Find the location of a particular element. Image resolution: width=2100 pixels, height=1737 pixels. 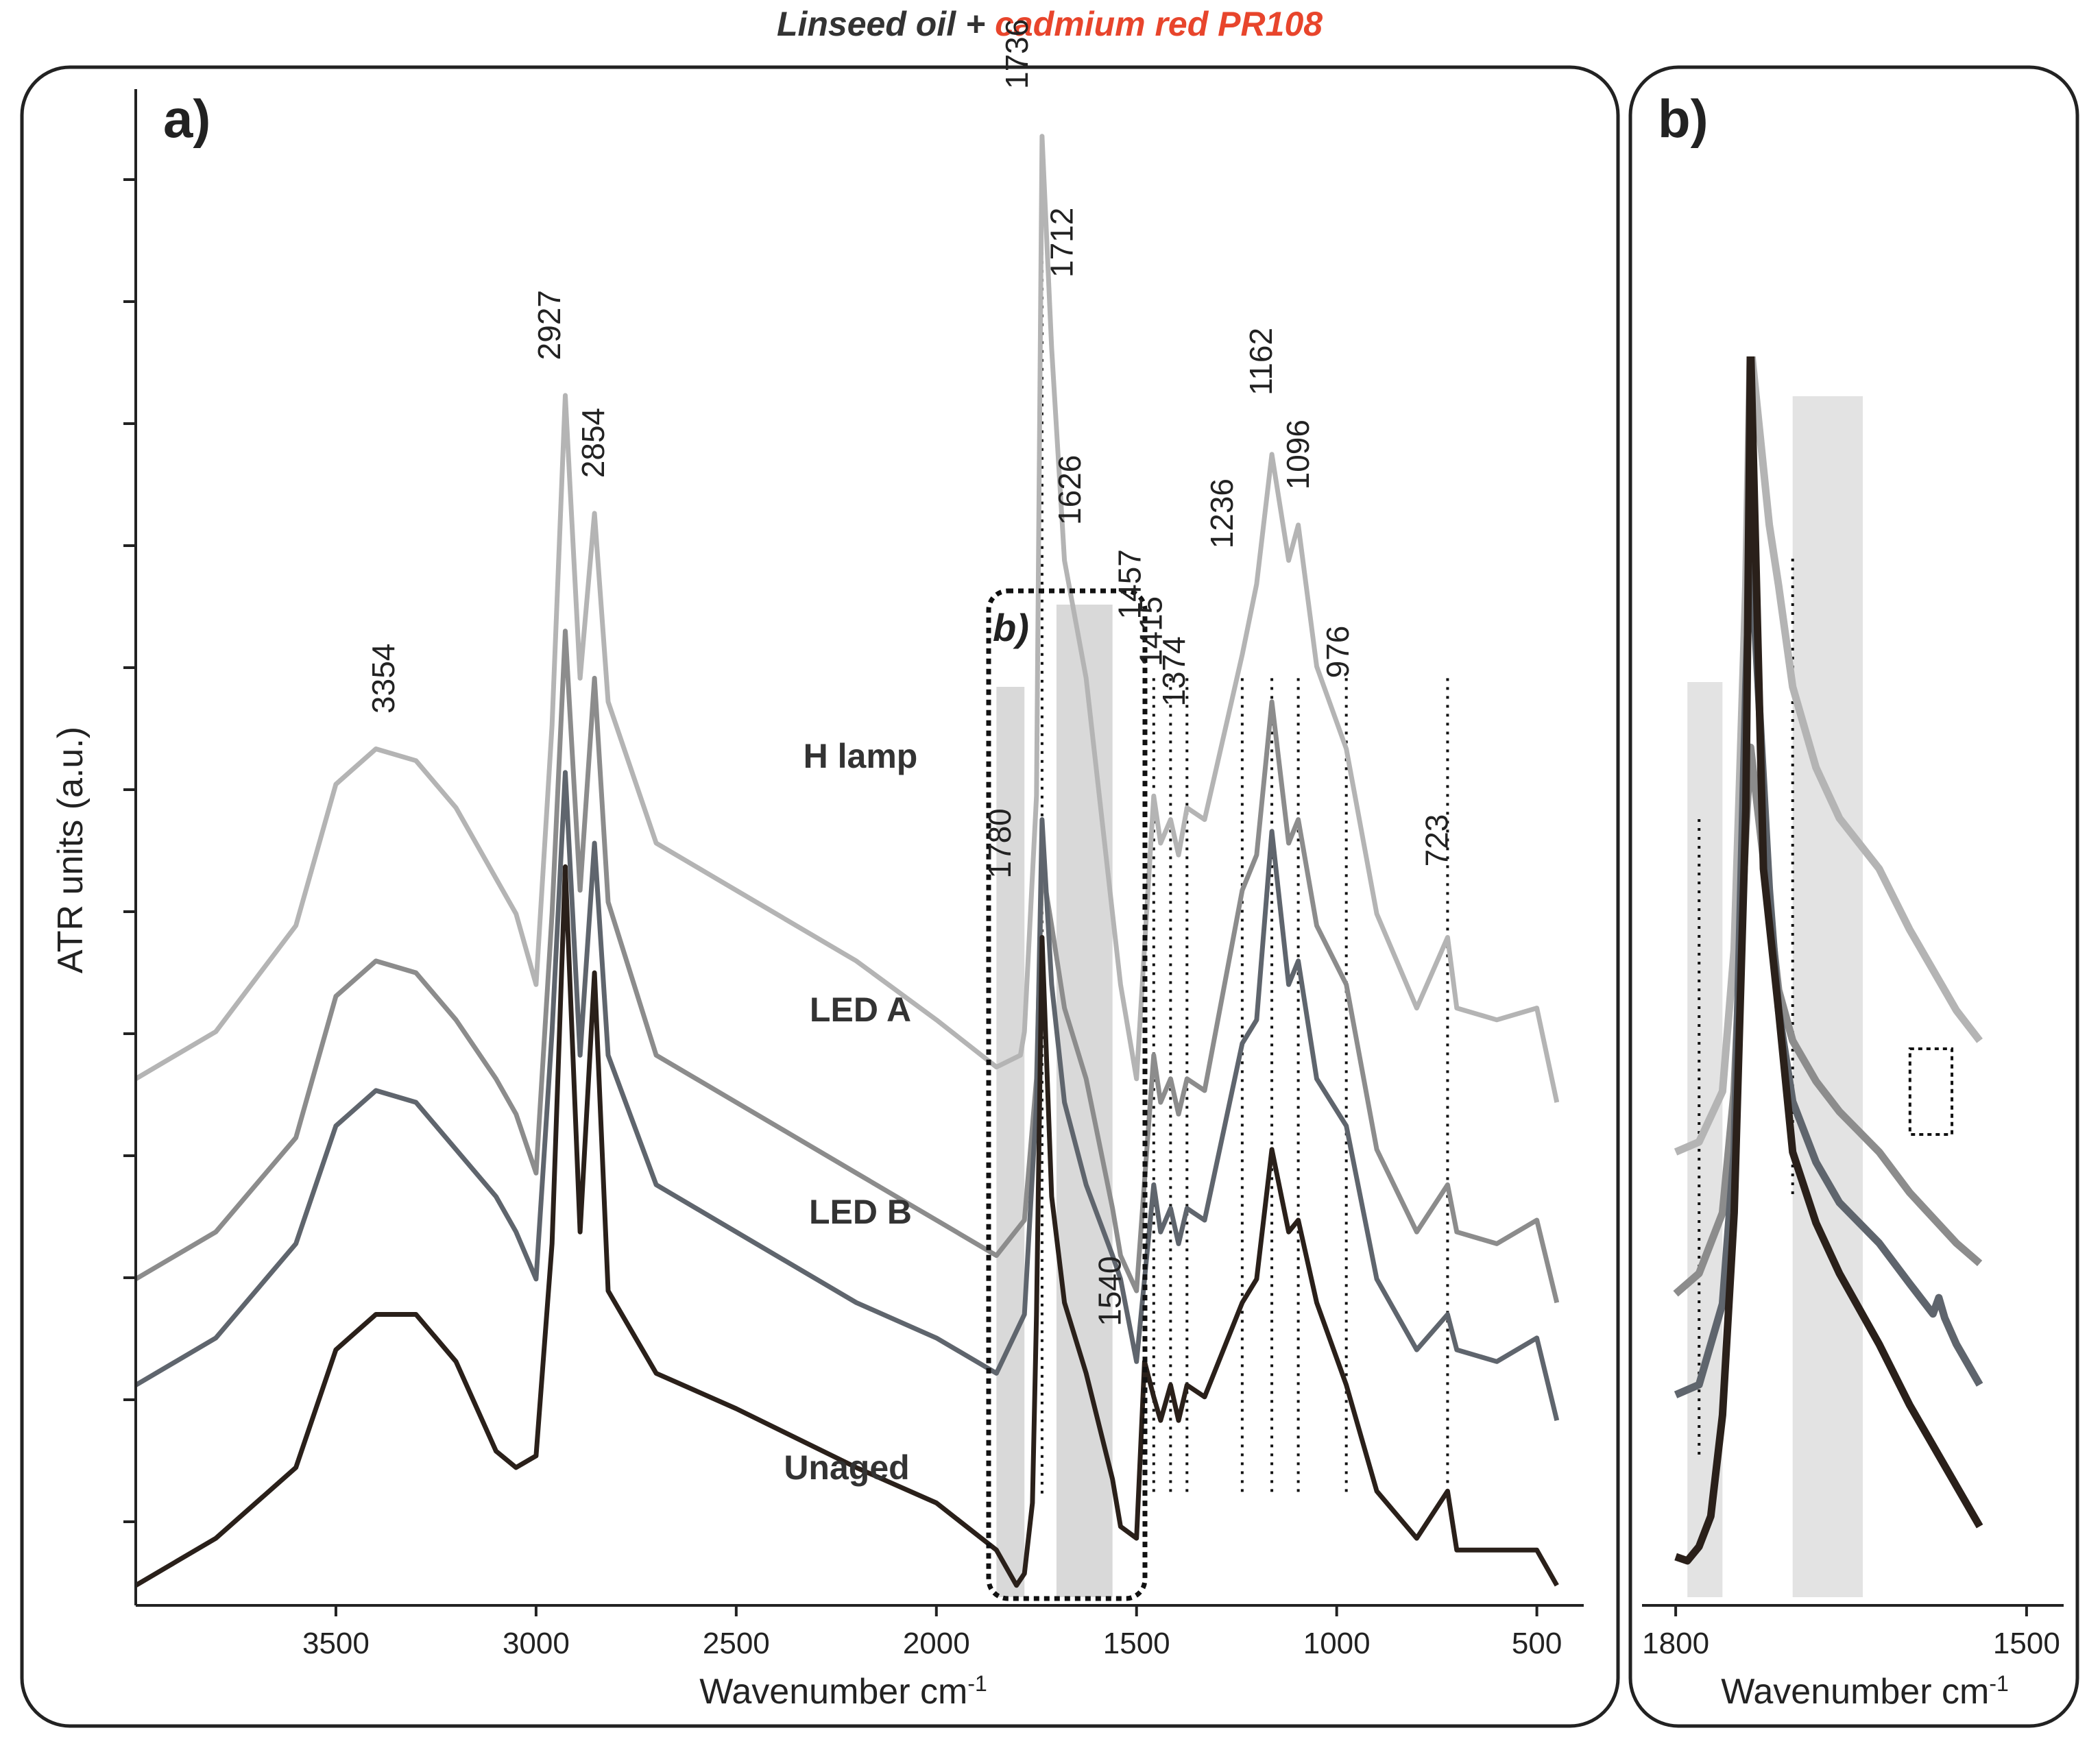

title-part-2: cadmium red PR108 is located at coordinates (1159, 24).